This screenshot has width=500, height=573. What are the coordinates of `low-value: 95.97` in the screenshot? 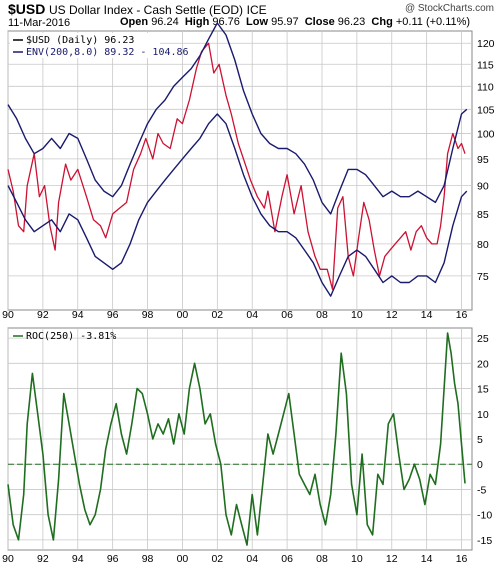 It's located at (285, 22).